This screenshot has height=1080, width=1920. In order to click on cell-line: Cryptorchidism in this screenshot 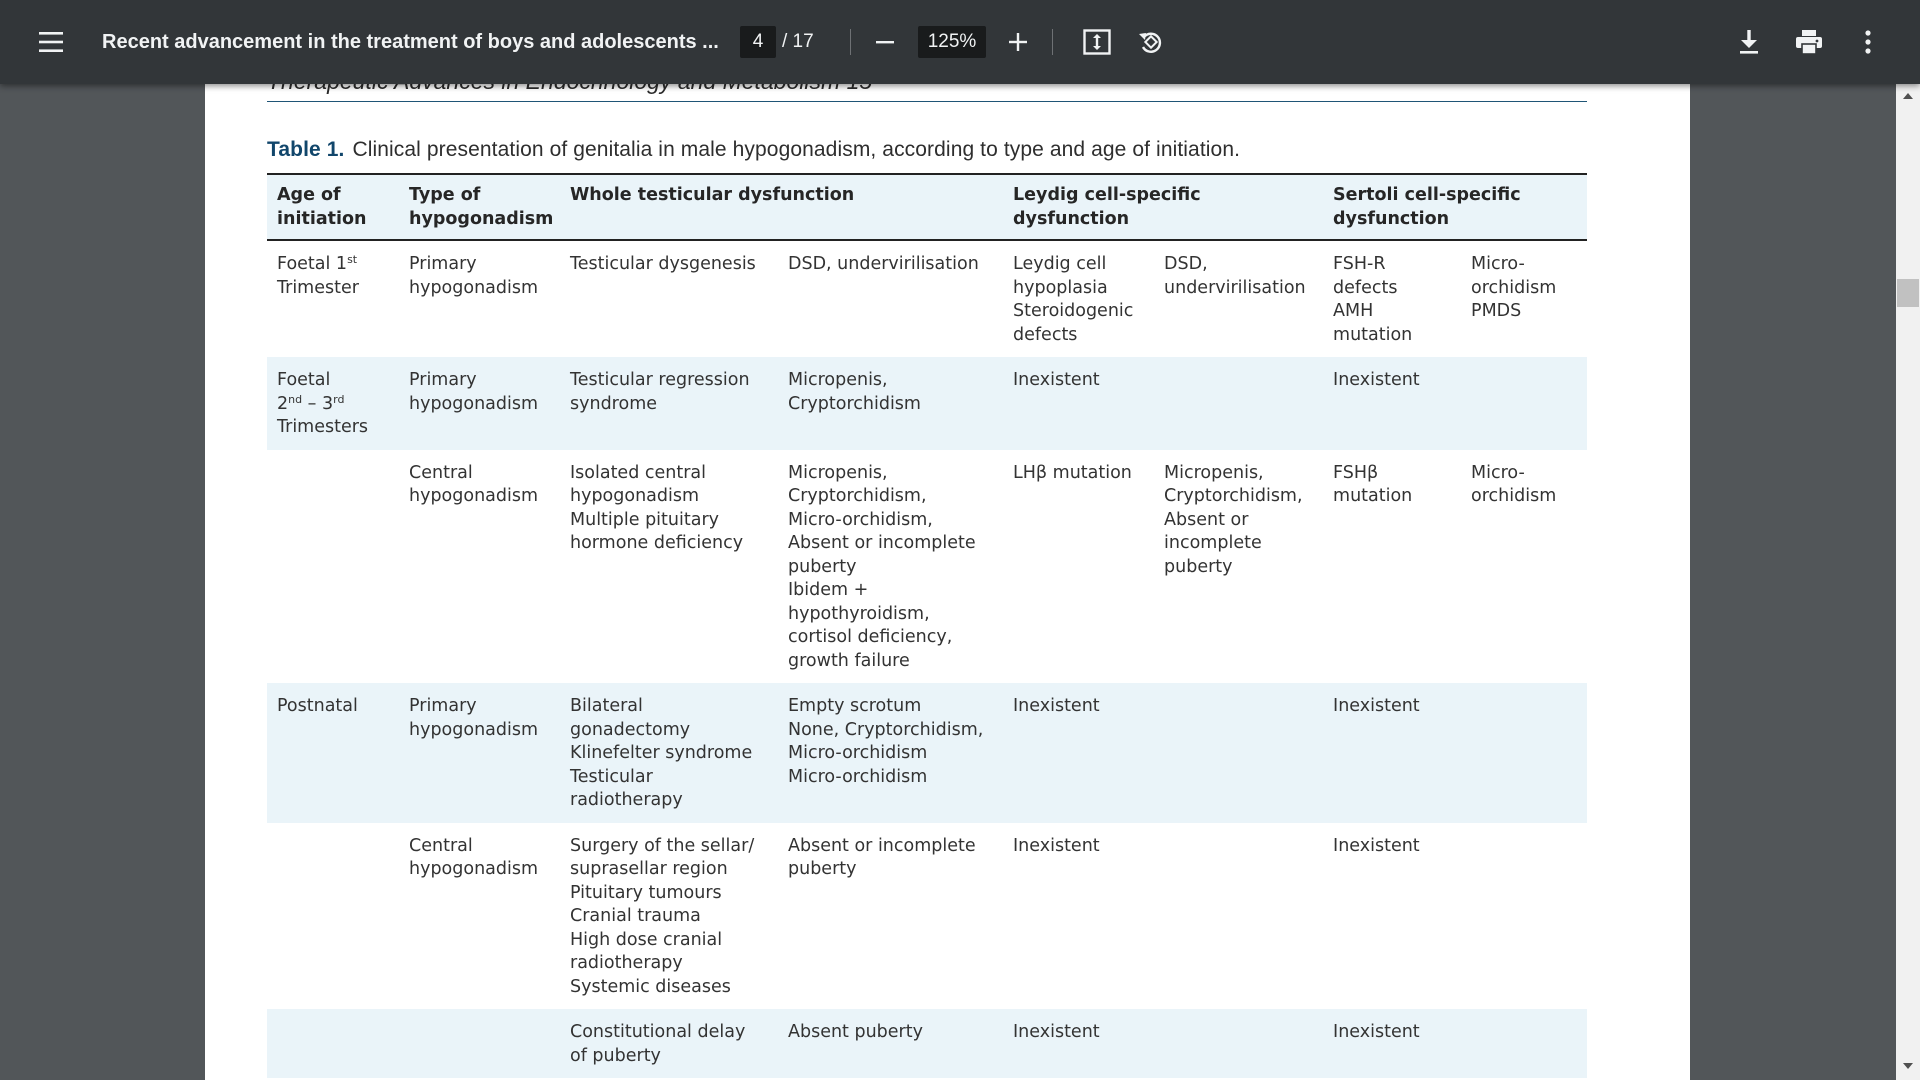, I will do `click(854, 403)`.